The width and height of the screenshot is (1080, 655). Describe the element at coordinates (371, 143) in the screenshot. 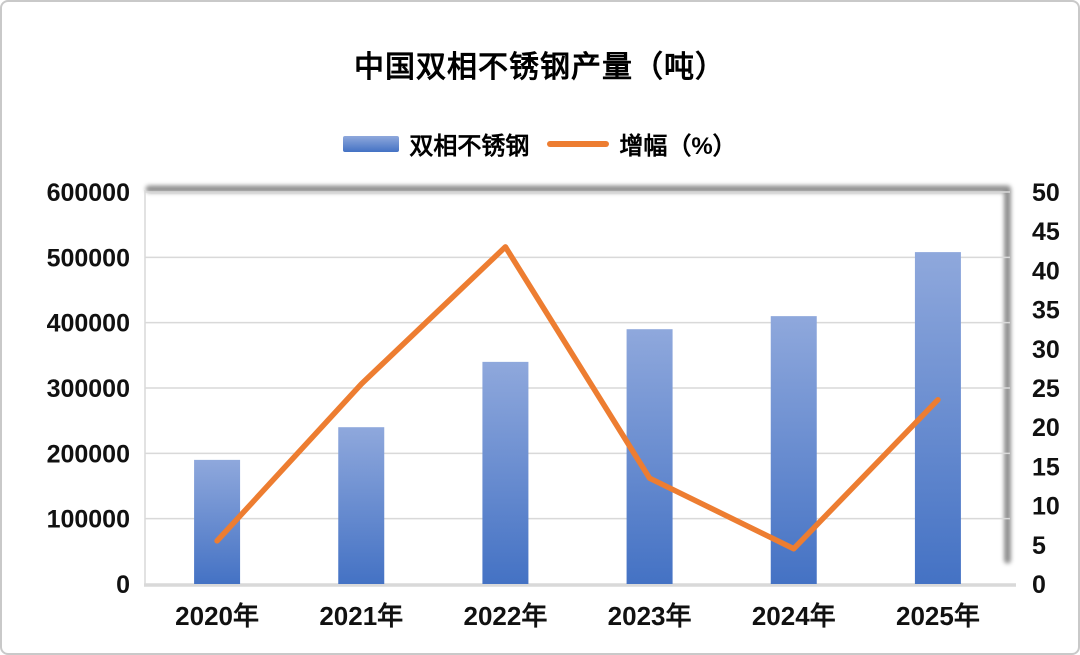

I see `legend-bar-swatch` at that location.